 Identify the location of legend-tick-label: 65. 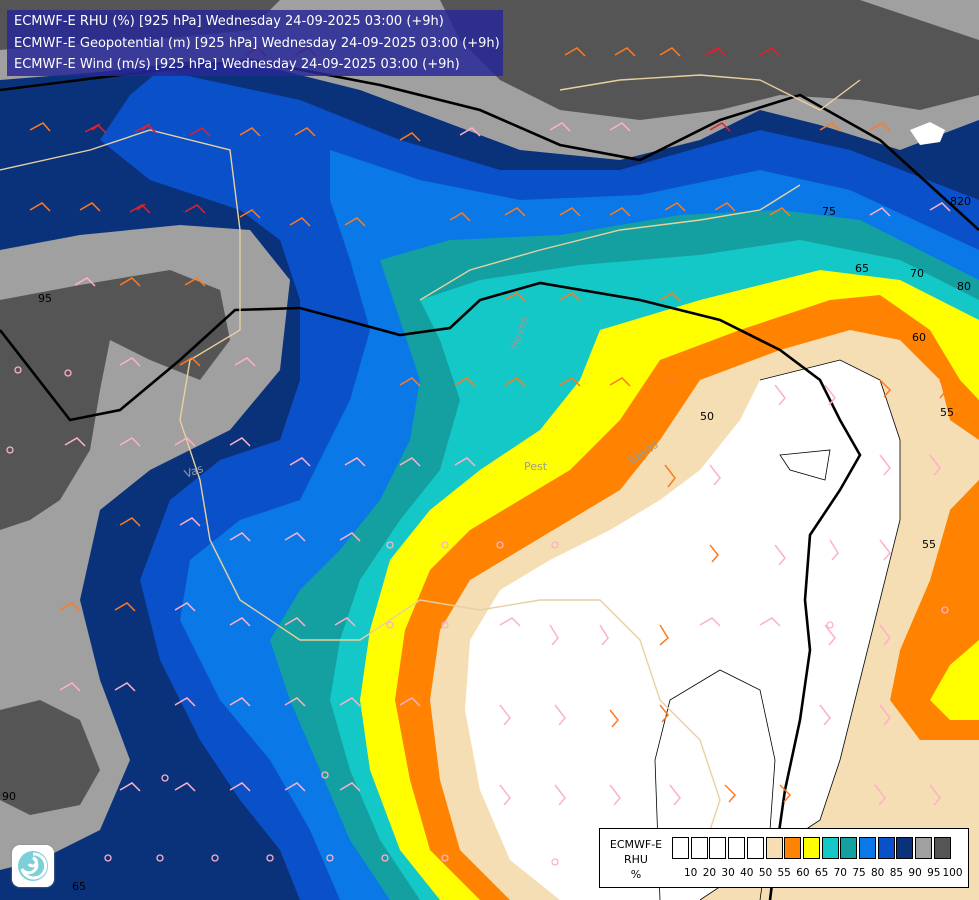
(821, 873).